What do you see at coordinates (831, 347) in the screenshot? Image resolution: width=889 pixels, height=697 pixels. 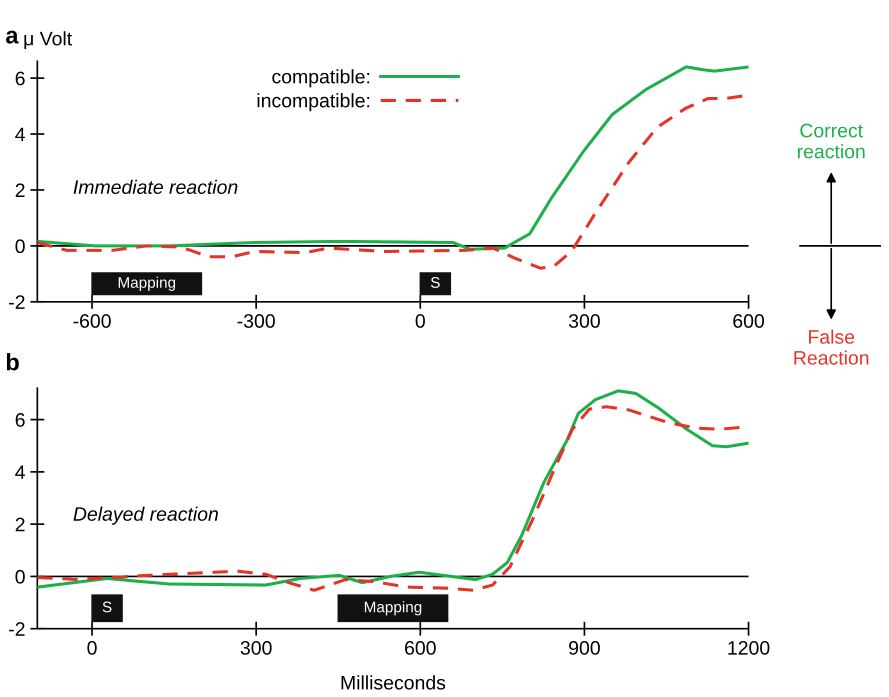 I see `text: False Reaction` at bounding box center [831, 347].